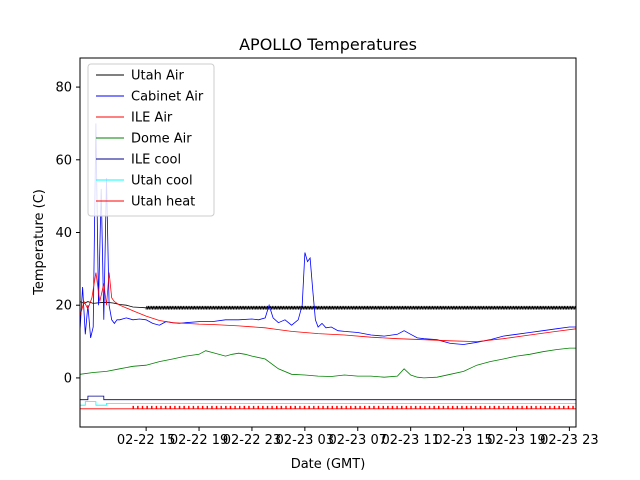  What do you see at coordinates (157, 76) in the screenshot?
I see `legend-label-utah-air: Utah Air` at bounding box center [157, 76].